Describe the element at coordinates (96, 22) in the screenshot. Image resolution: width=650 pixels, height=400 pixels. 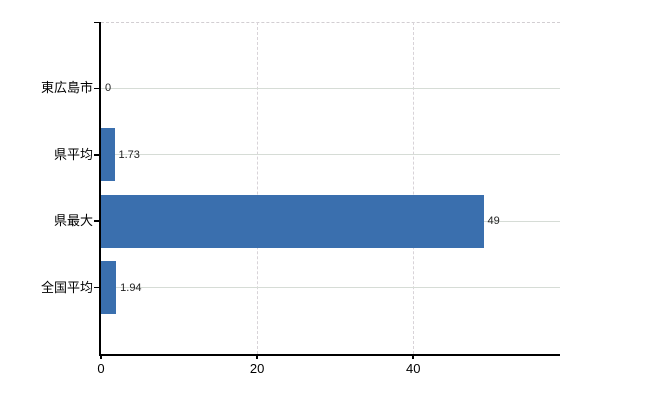
I see `y-axis-top-cap` at that location.